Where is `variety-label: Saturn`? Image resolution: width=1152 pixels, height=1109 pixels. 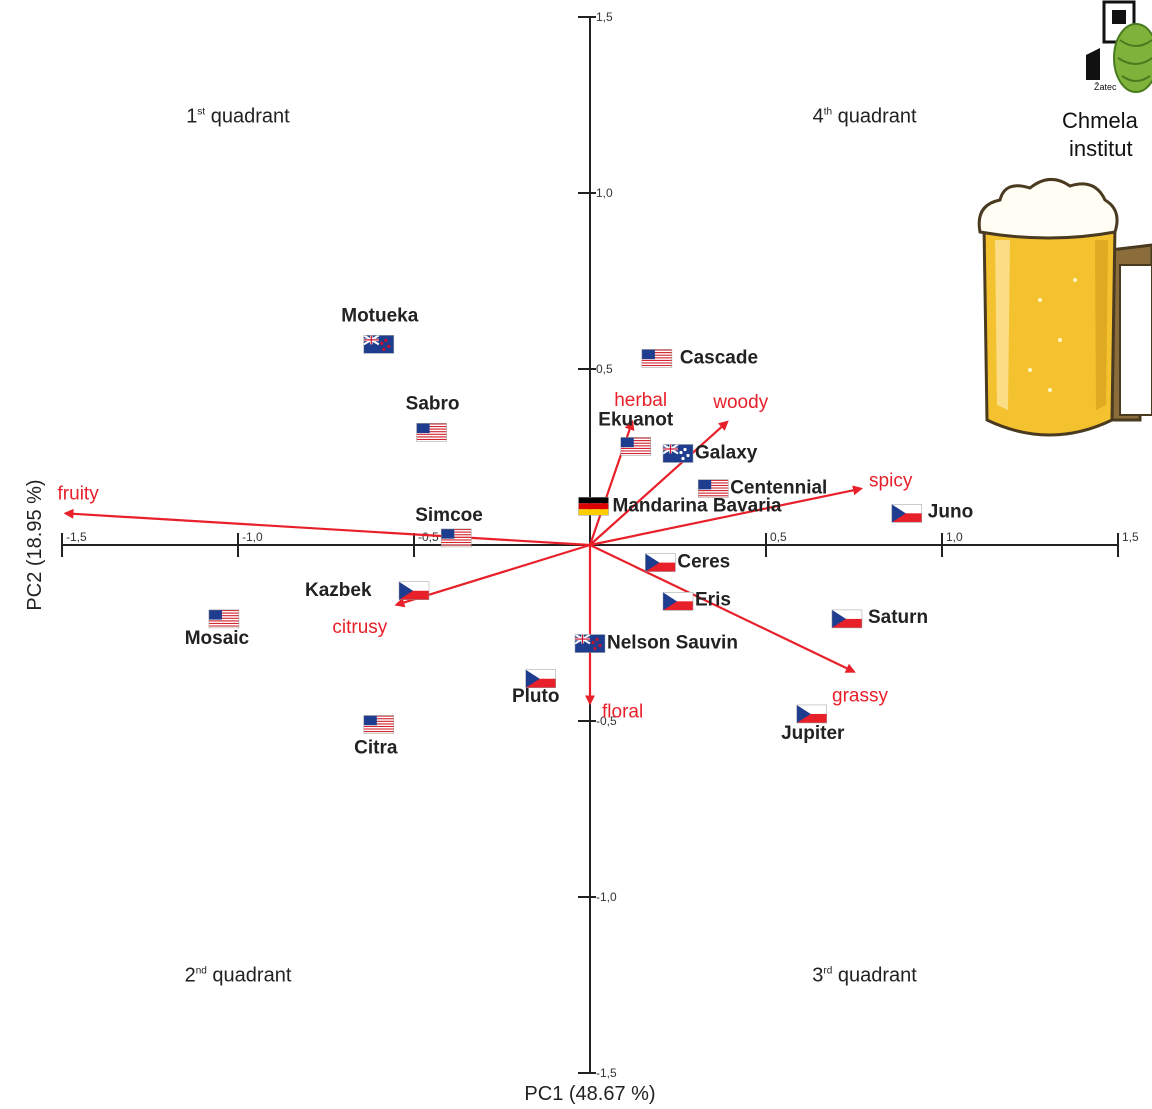 variety-label: Saturn is located at coordinates (898, 617).